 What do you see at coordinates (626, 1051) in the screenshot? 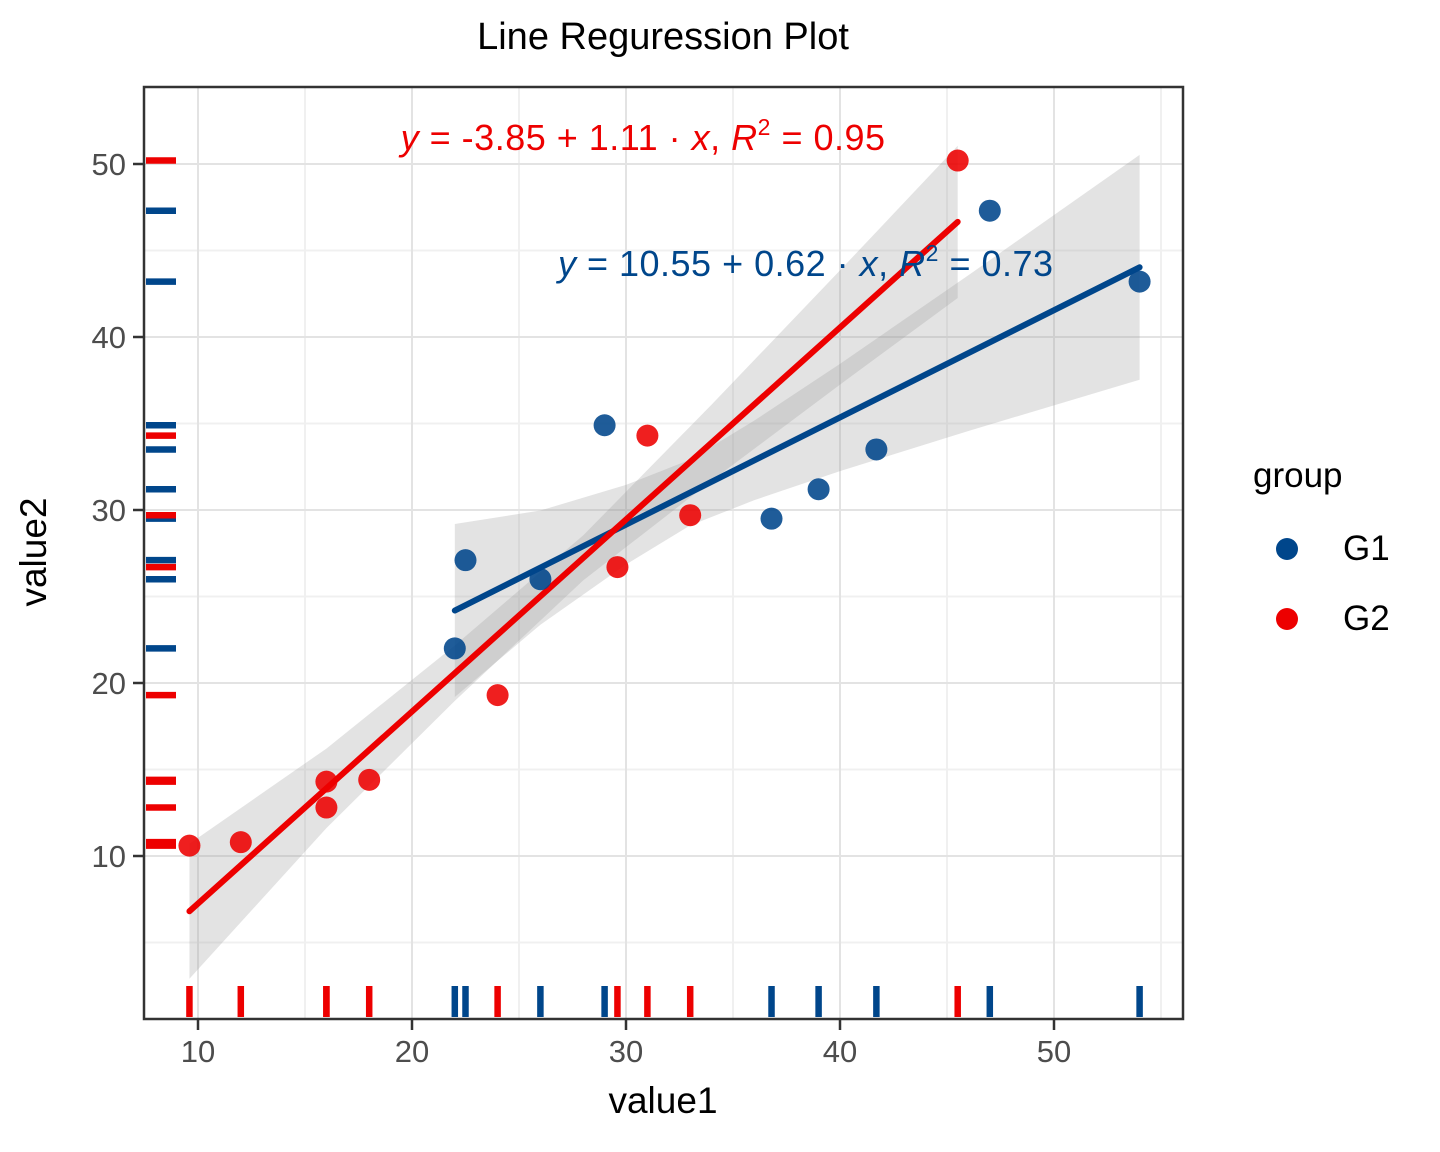
I see `x-tick-label: 30` at bounding box center [626, 1051].